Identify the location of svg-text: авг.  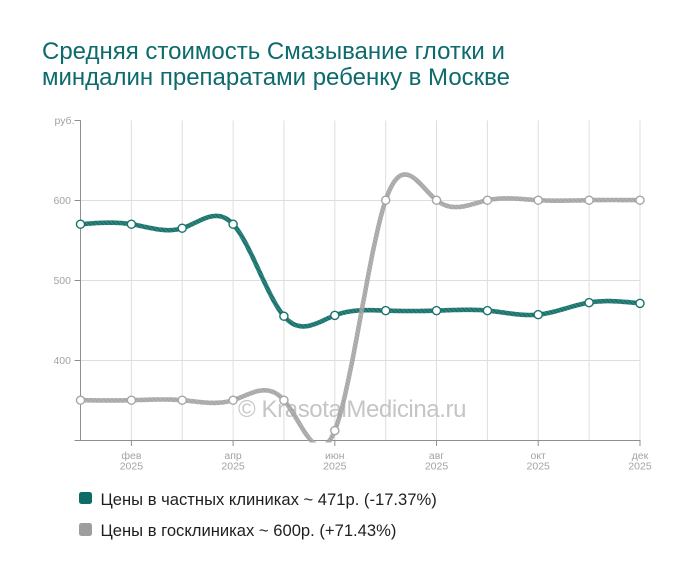
(436, 456).